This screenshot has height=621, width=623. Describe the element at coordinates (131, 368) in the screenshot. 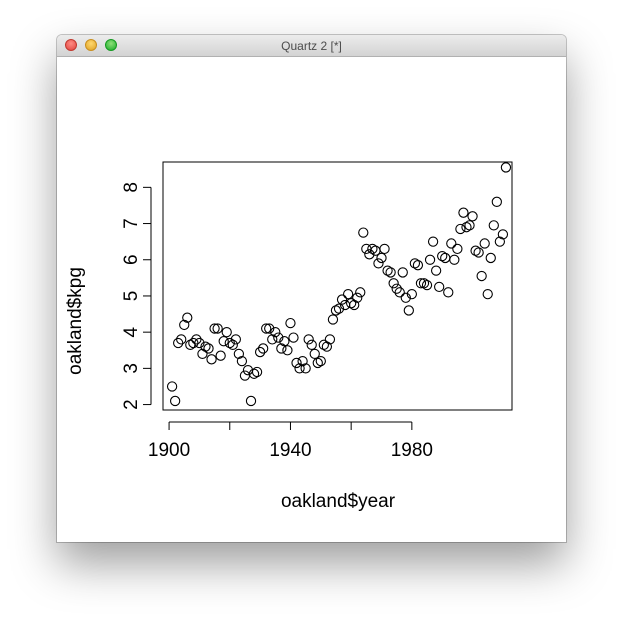

I see `y-tick-label: 3` at that location.